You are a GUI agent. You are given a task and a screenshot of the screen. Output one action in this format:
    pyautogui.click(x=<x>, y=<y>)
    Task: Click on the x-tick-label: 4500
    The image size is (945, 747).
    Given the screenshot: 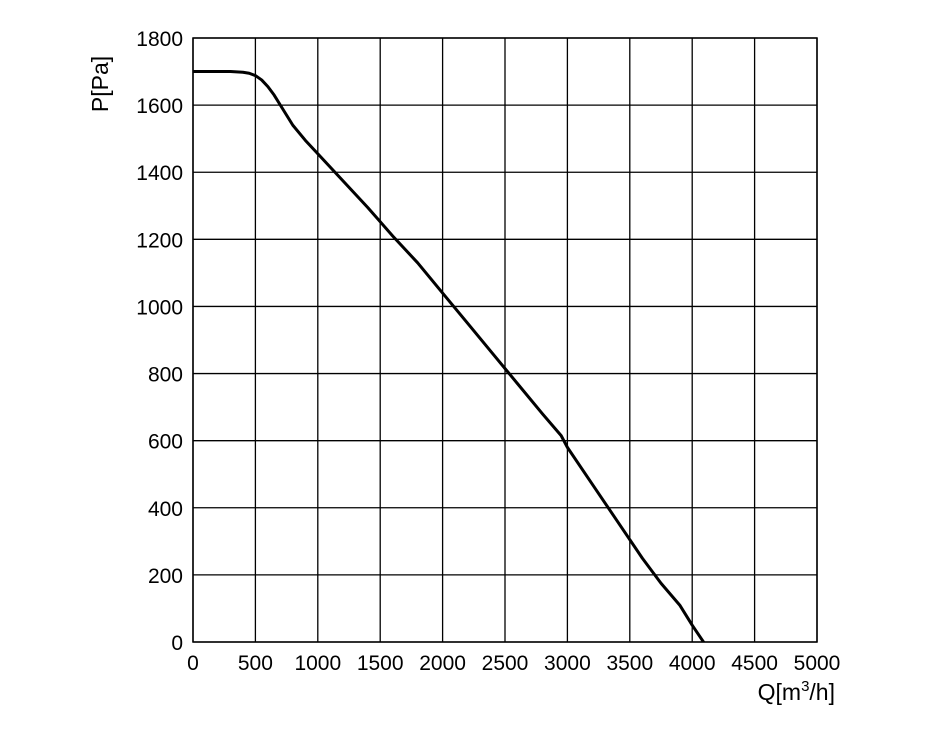 What is the action you would take?
    pyautogui.click(x=754, y=663)
    